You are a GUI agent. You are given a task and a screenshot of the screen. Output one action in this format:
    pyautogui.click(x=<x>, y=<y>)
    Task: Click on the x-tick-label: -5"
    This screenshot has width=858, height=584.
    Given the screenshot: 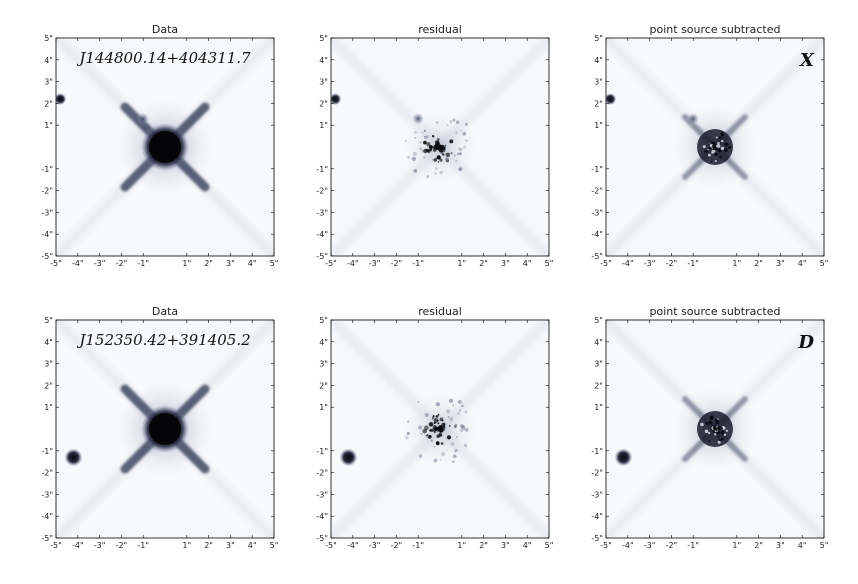 What is the action you would take?
    pyautogui.click(x=56, y=263)
    